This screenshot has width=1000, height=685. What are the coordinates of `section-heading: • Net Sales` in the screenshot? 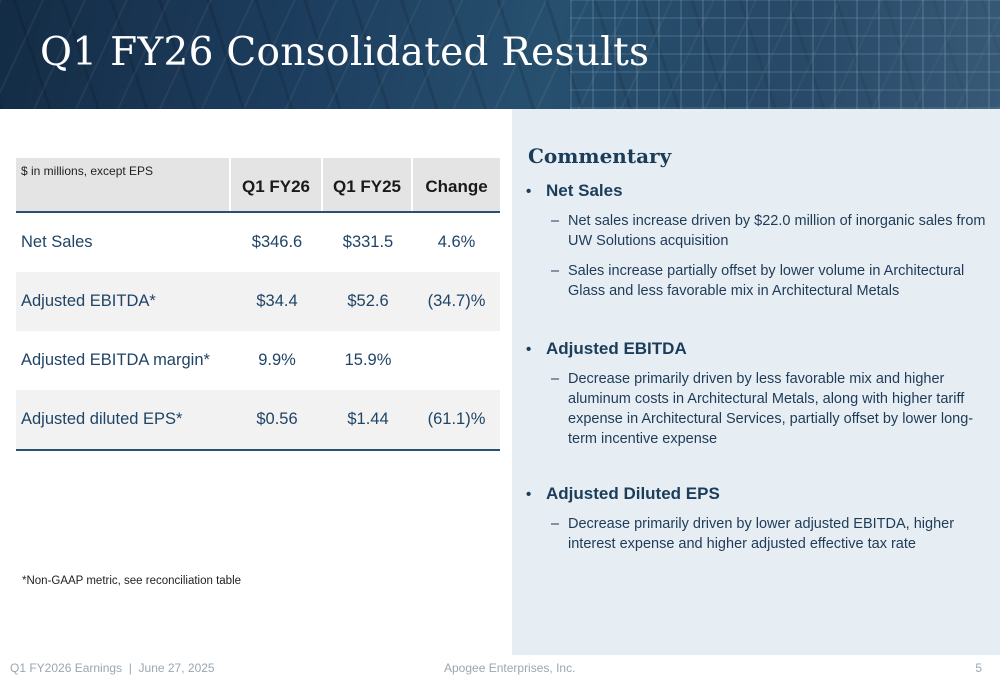 It's located at (761, 191).